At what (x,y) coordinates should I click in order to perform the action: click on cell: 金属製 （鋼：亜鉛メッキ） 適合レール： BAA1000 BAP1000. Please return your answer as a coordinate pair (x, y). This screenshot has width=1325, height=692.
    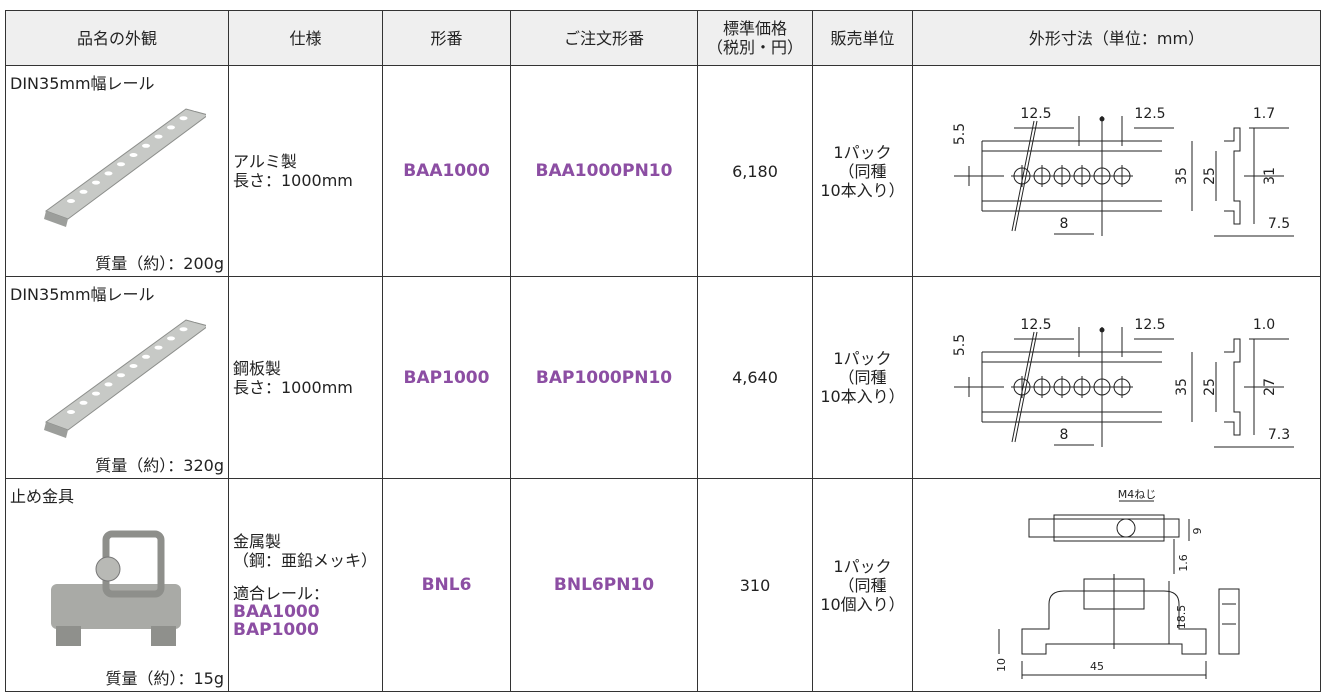
    Looking at the image, I should click on (305, 585).